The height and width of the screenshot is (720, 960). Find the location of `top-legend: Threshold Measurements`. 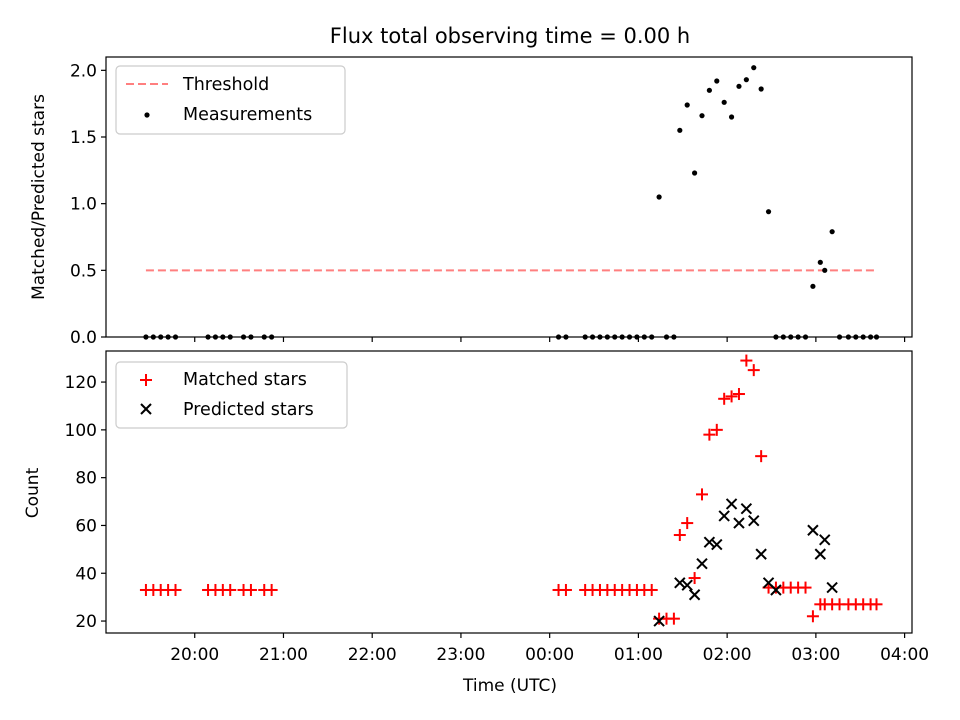

top-legend: Threshold Measurements is located at coordinates (230, 100).